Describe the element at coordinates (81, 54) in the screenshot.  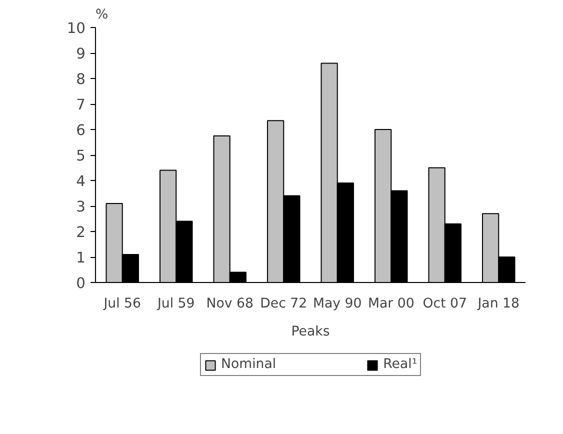
I see `y-tick-label: 9` at that location.